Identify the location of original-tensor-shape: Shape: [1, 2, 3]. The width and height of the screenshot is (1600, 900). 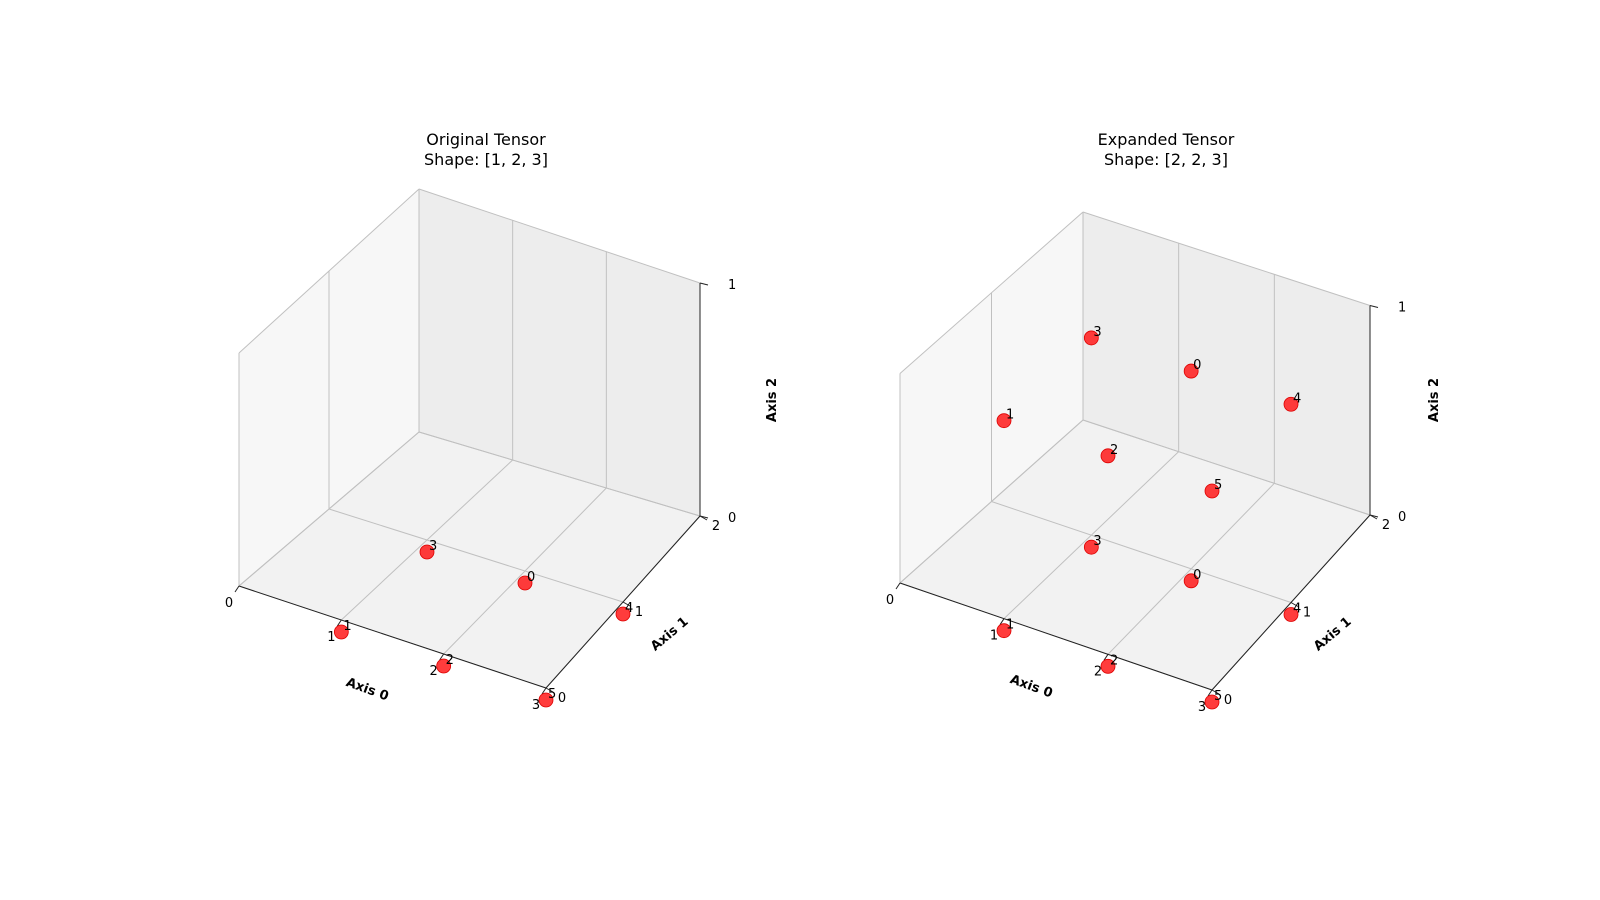
(486, 159).